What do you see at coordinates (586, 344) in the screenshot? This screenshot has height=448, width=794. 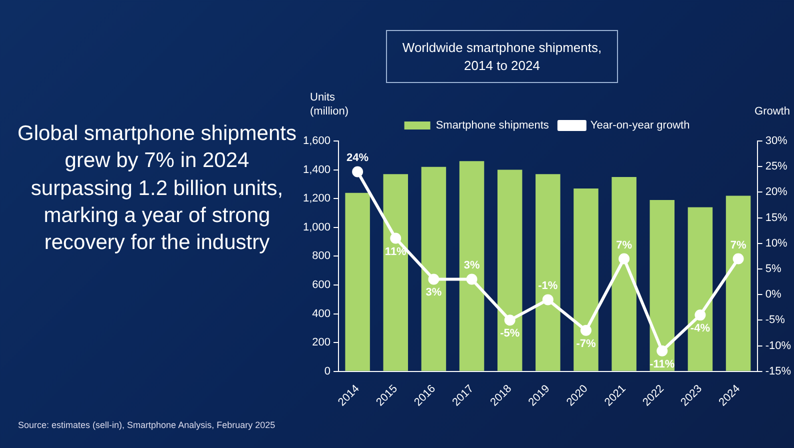 I see `data-label: -7%` at bounding box center [586, 344].